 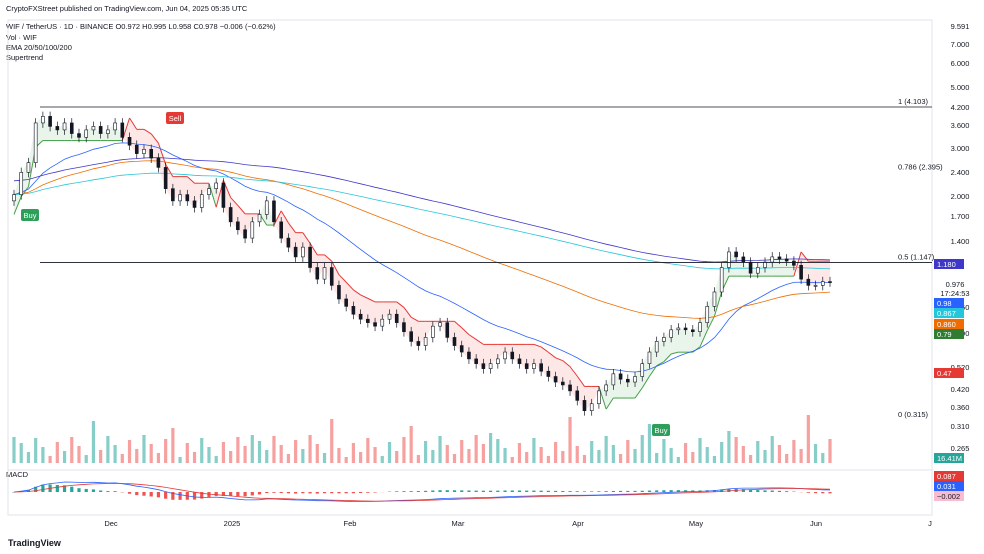 I want to click on tradingview-logo: TradingView, so click(x=34, y=543).